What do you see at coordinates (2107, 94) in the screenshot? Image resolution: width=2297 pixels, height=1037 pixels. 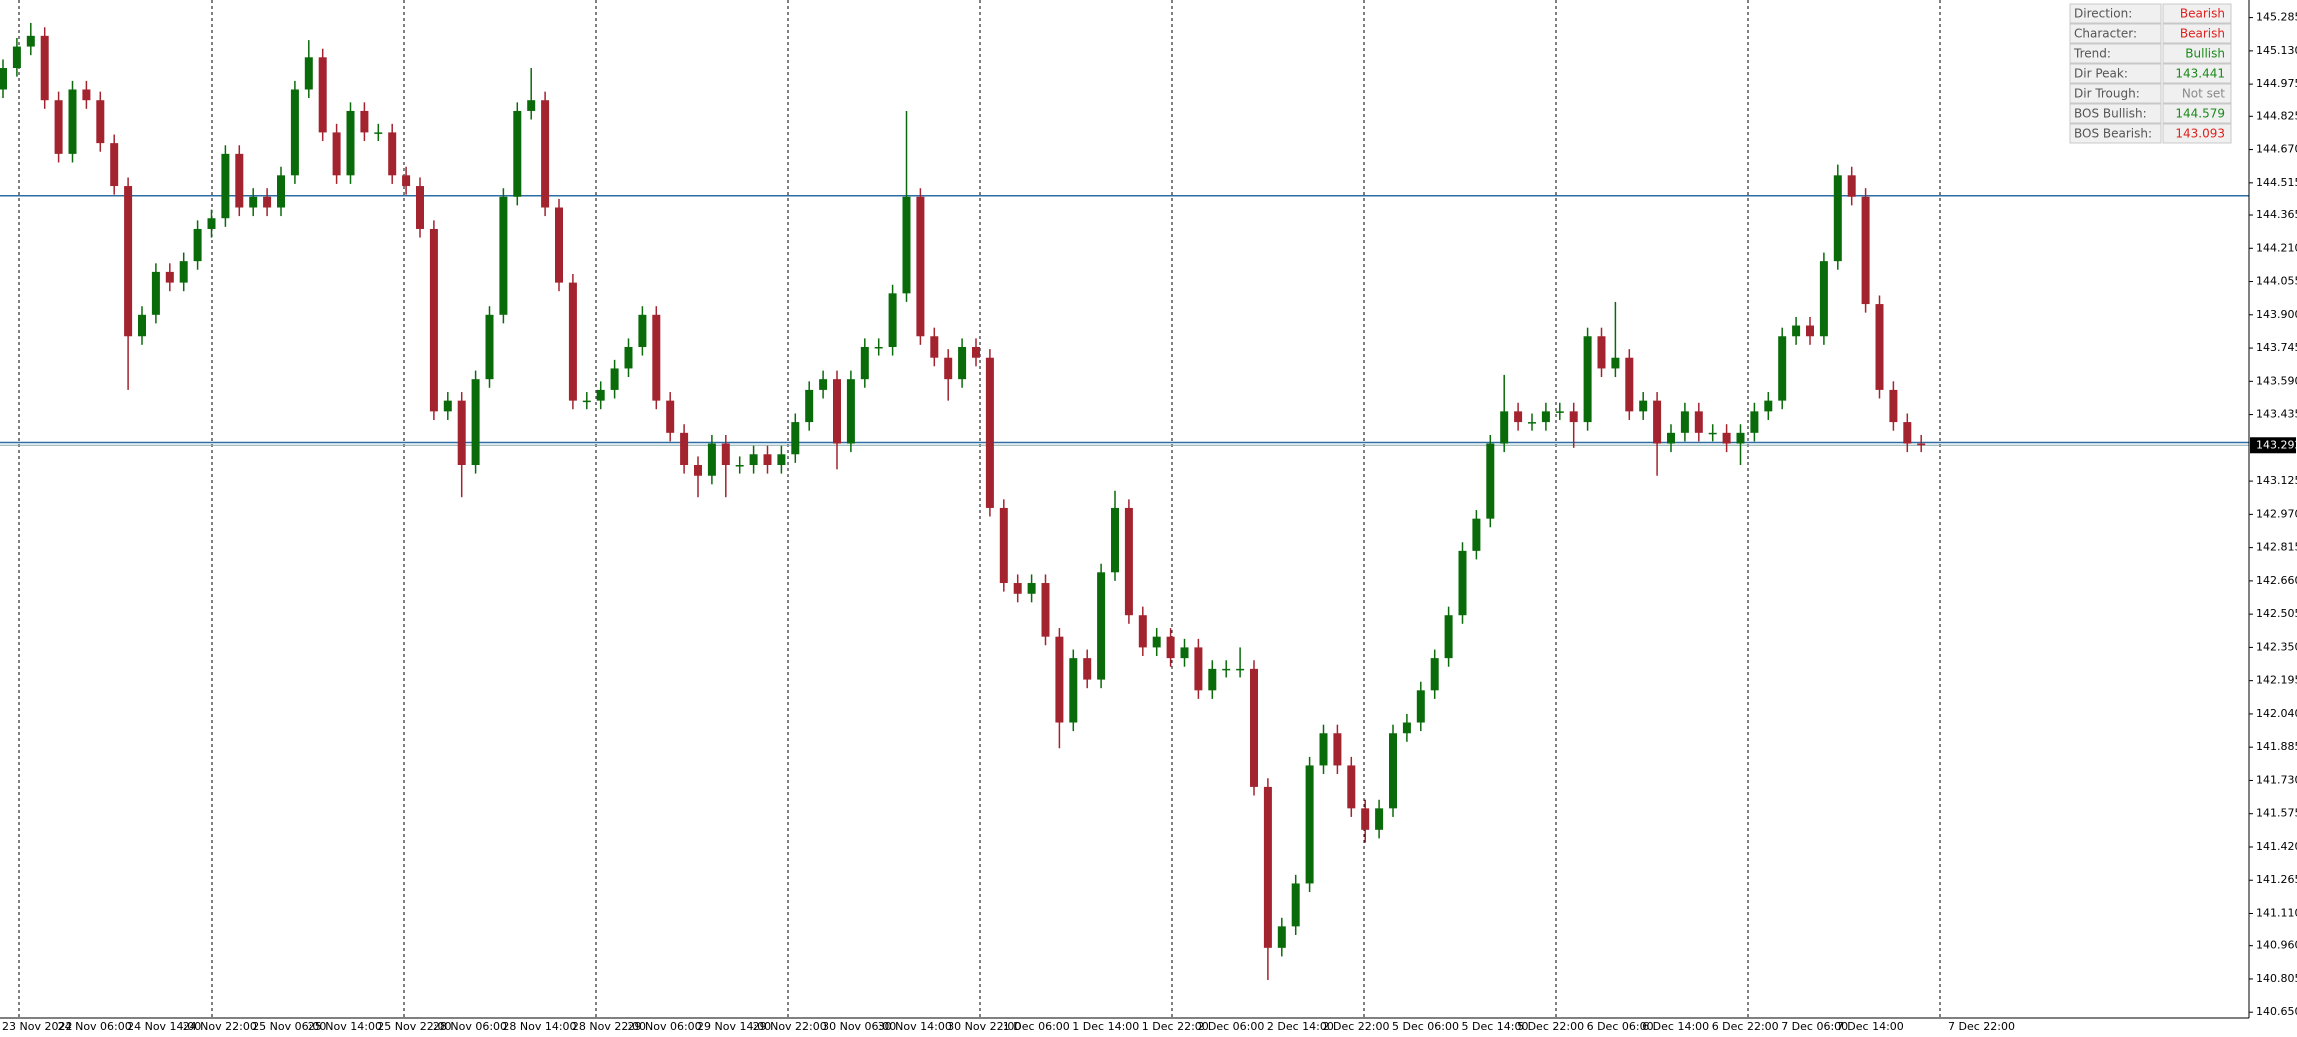 I see `panel-label: Dir Trough:` at bounding box center [2107, 94].